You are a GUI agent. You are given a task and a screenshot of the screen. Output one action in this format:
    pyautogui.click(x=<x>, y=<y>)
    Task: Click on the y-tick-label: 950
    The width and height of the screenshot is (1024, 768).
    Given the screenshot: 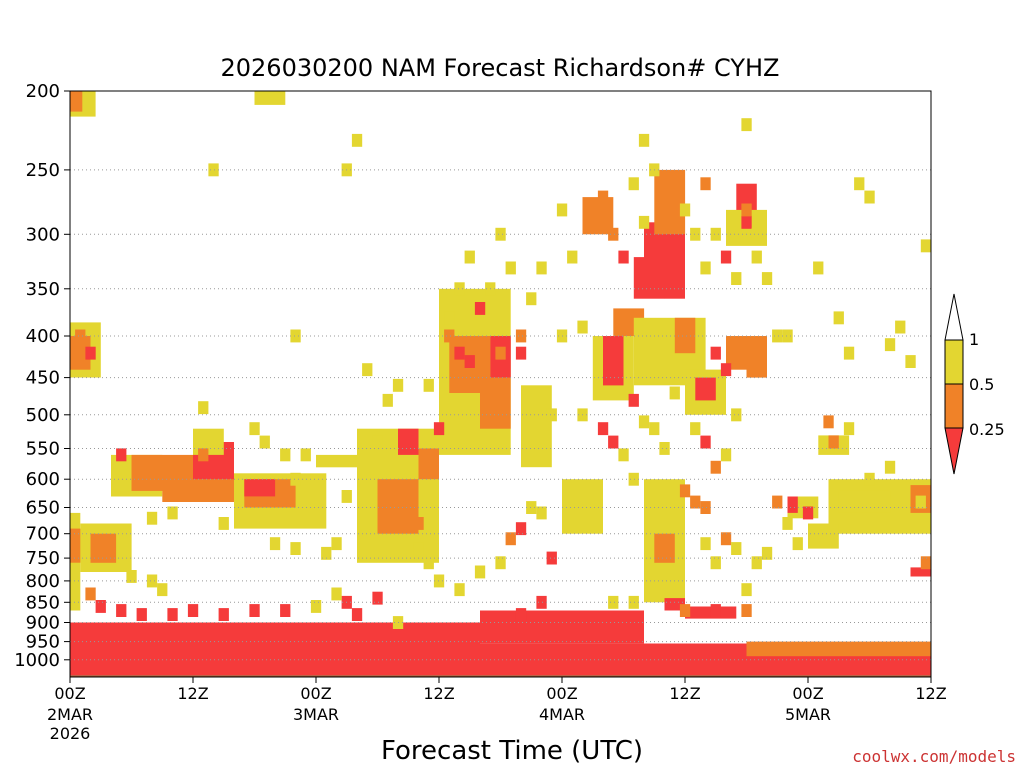 What is the action you would take?
    pyautogui.click(x=43, y=642)
    